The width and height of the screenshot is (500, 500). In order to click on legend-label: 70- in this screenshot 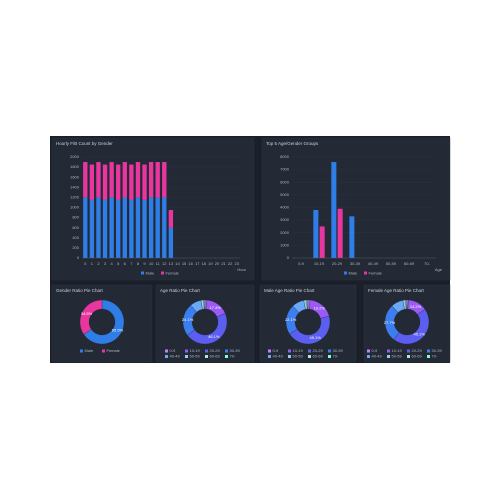, I will do `click(233, 356)`.